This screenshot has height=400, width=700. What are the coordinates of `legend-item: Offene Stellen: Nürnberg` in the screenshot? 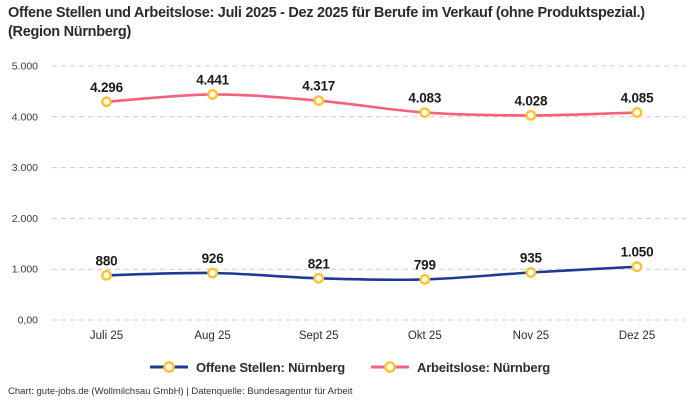 It's located at (247, 367).